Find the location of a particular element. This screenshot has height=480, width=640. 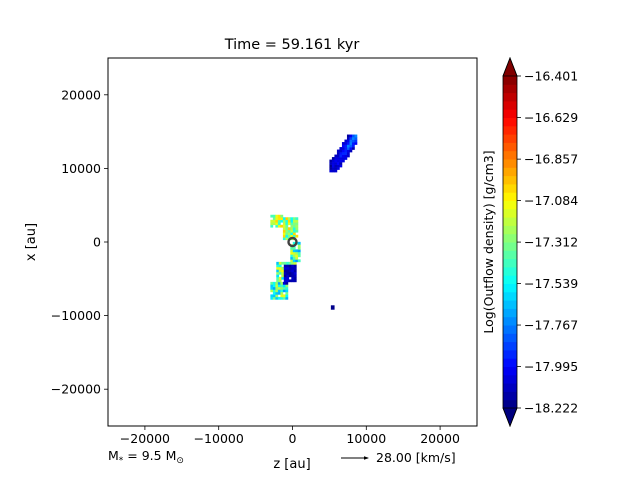

y-tick-label: 0 is located at coordinates (97, 242).